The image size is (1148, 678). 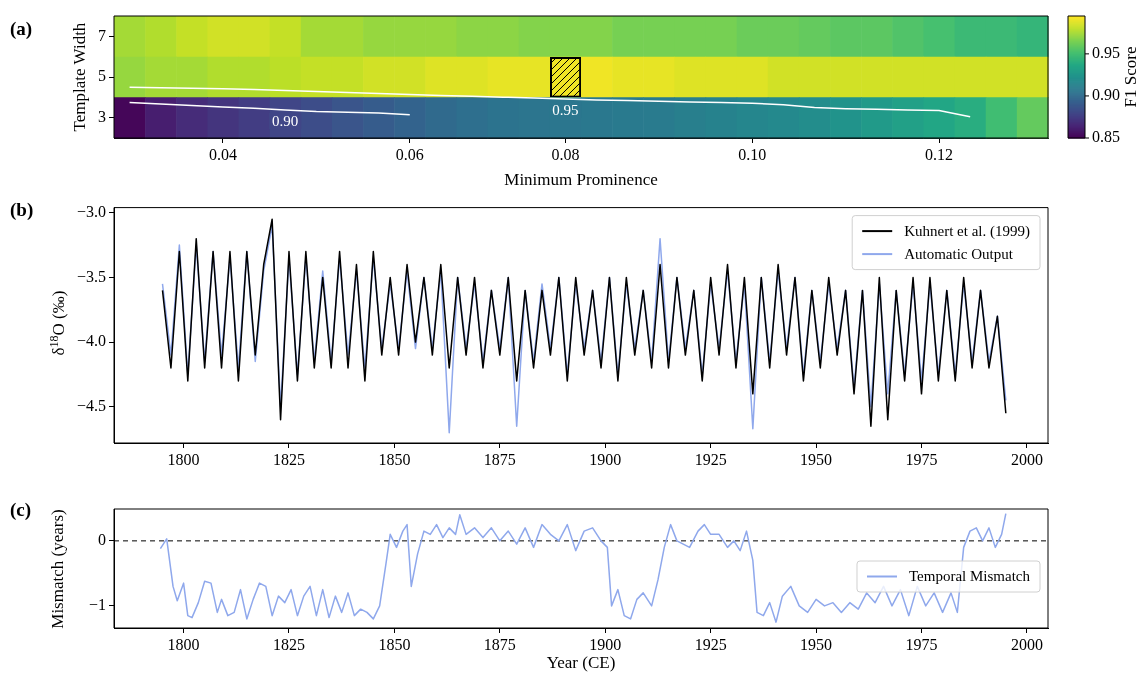 What do you see at coordinates (222, 154) in the screenshot?
I see `x-tick-label: 0.04` at bounding box center [222, 154].